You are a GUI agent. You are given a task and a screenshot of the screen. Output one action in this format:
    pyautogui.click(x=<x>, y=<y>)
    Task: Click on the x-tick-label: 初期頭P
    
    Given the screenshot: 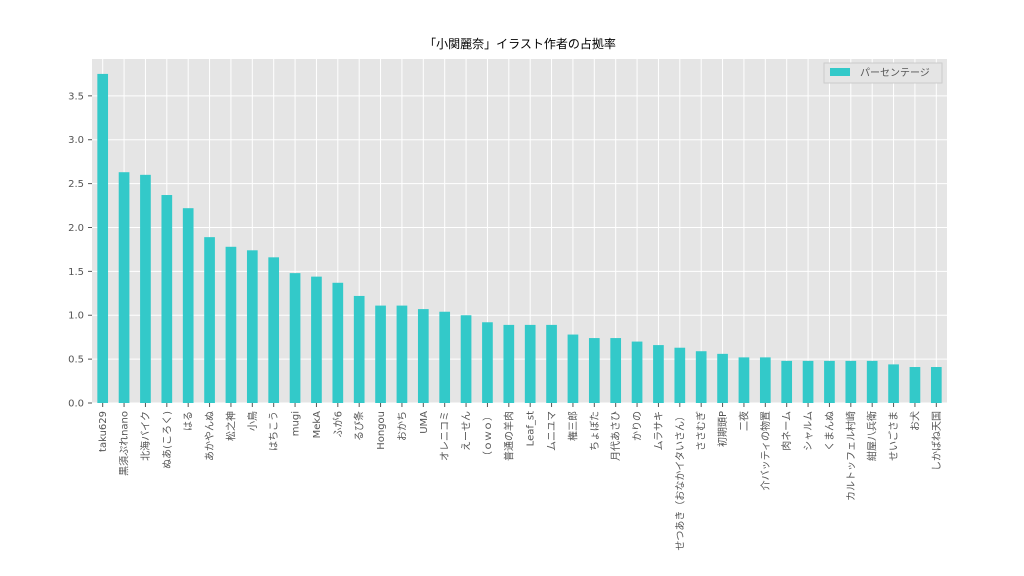 What is the action you would take?
    pyautogui.click(x=722, y=429)
    